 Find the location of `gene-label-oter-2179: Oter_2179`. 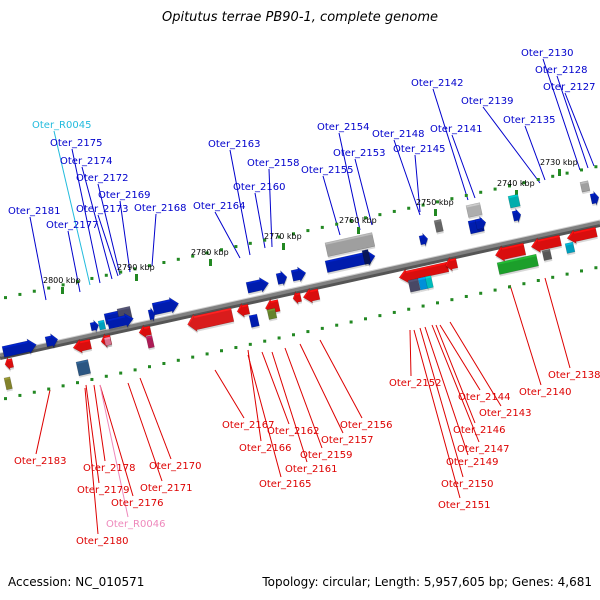

gene-label-oter-2179: Oter_2179 is located at coordinates (103, 490).